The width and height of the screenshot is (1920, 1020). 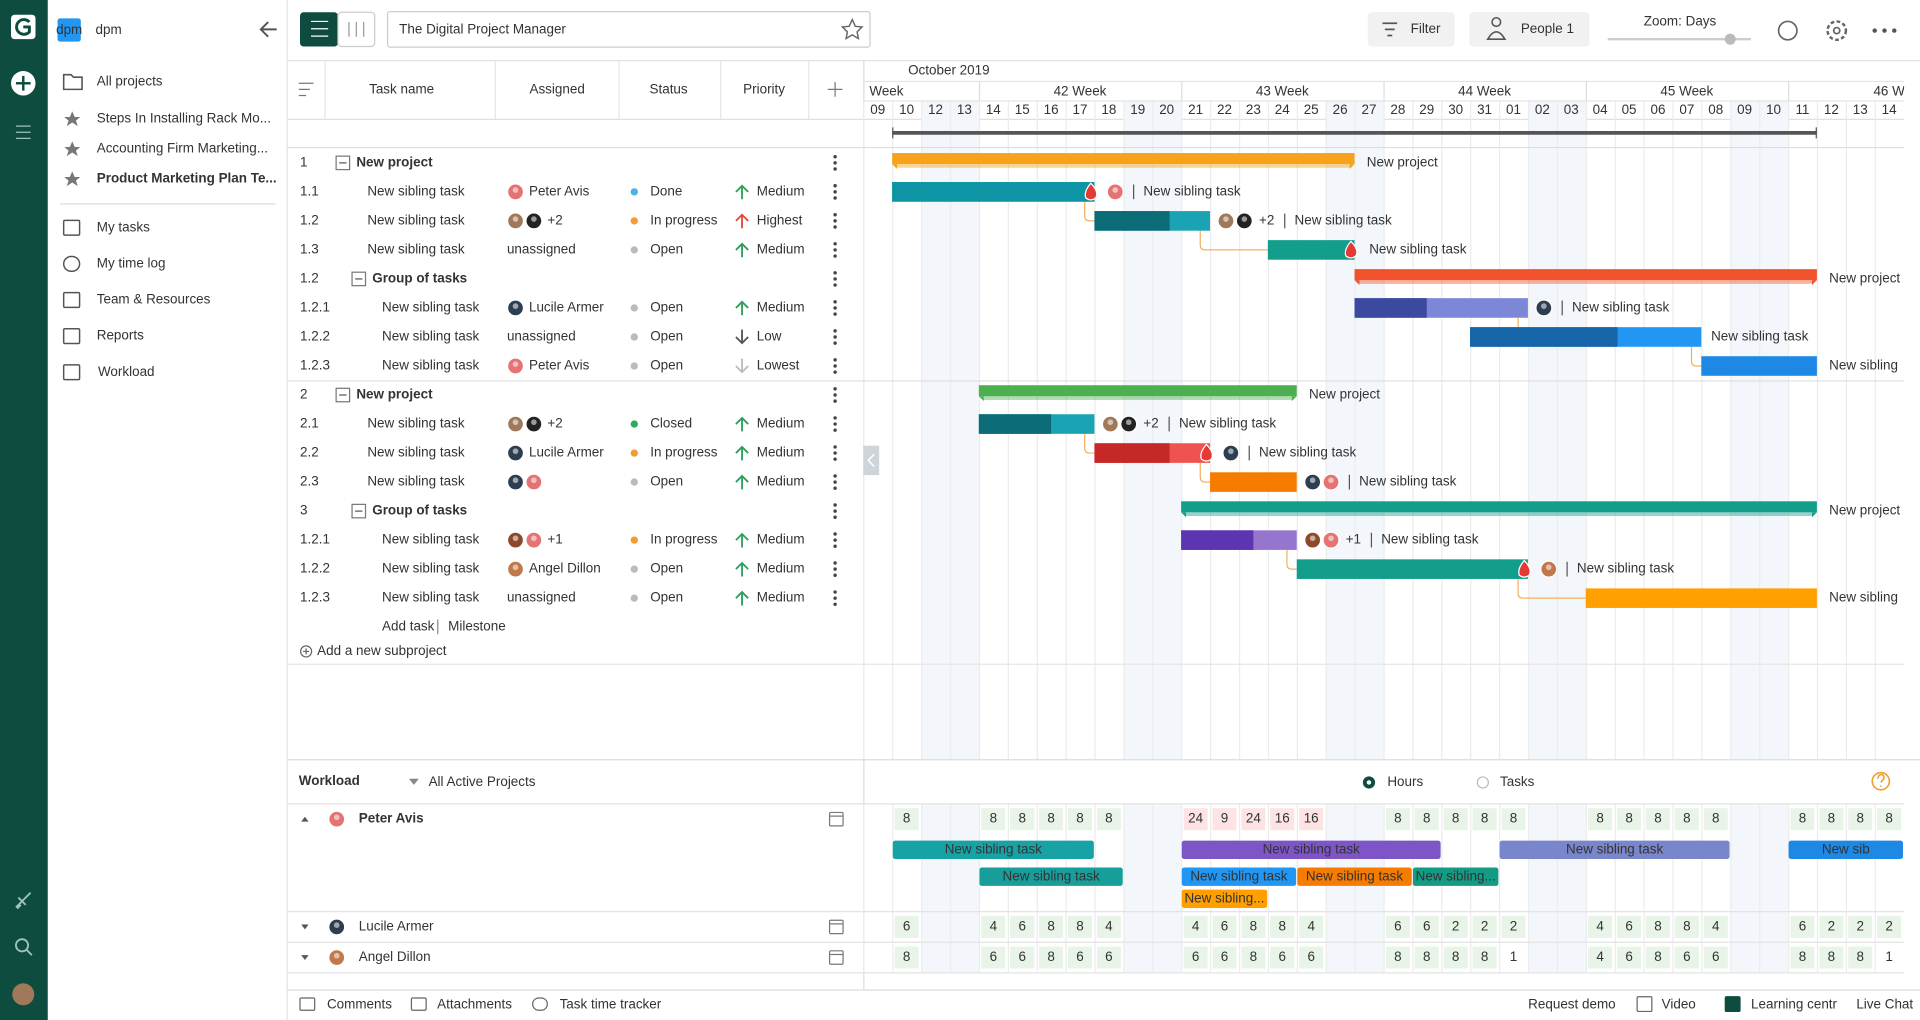 What do you see at coordinates (1529, 29) in the screenshot?
I see `people-button` at bounding box center [1529, 29].